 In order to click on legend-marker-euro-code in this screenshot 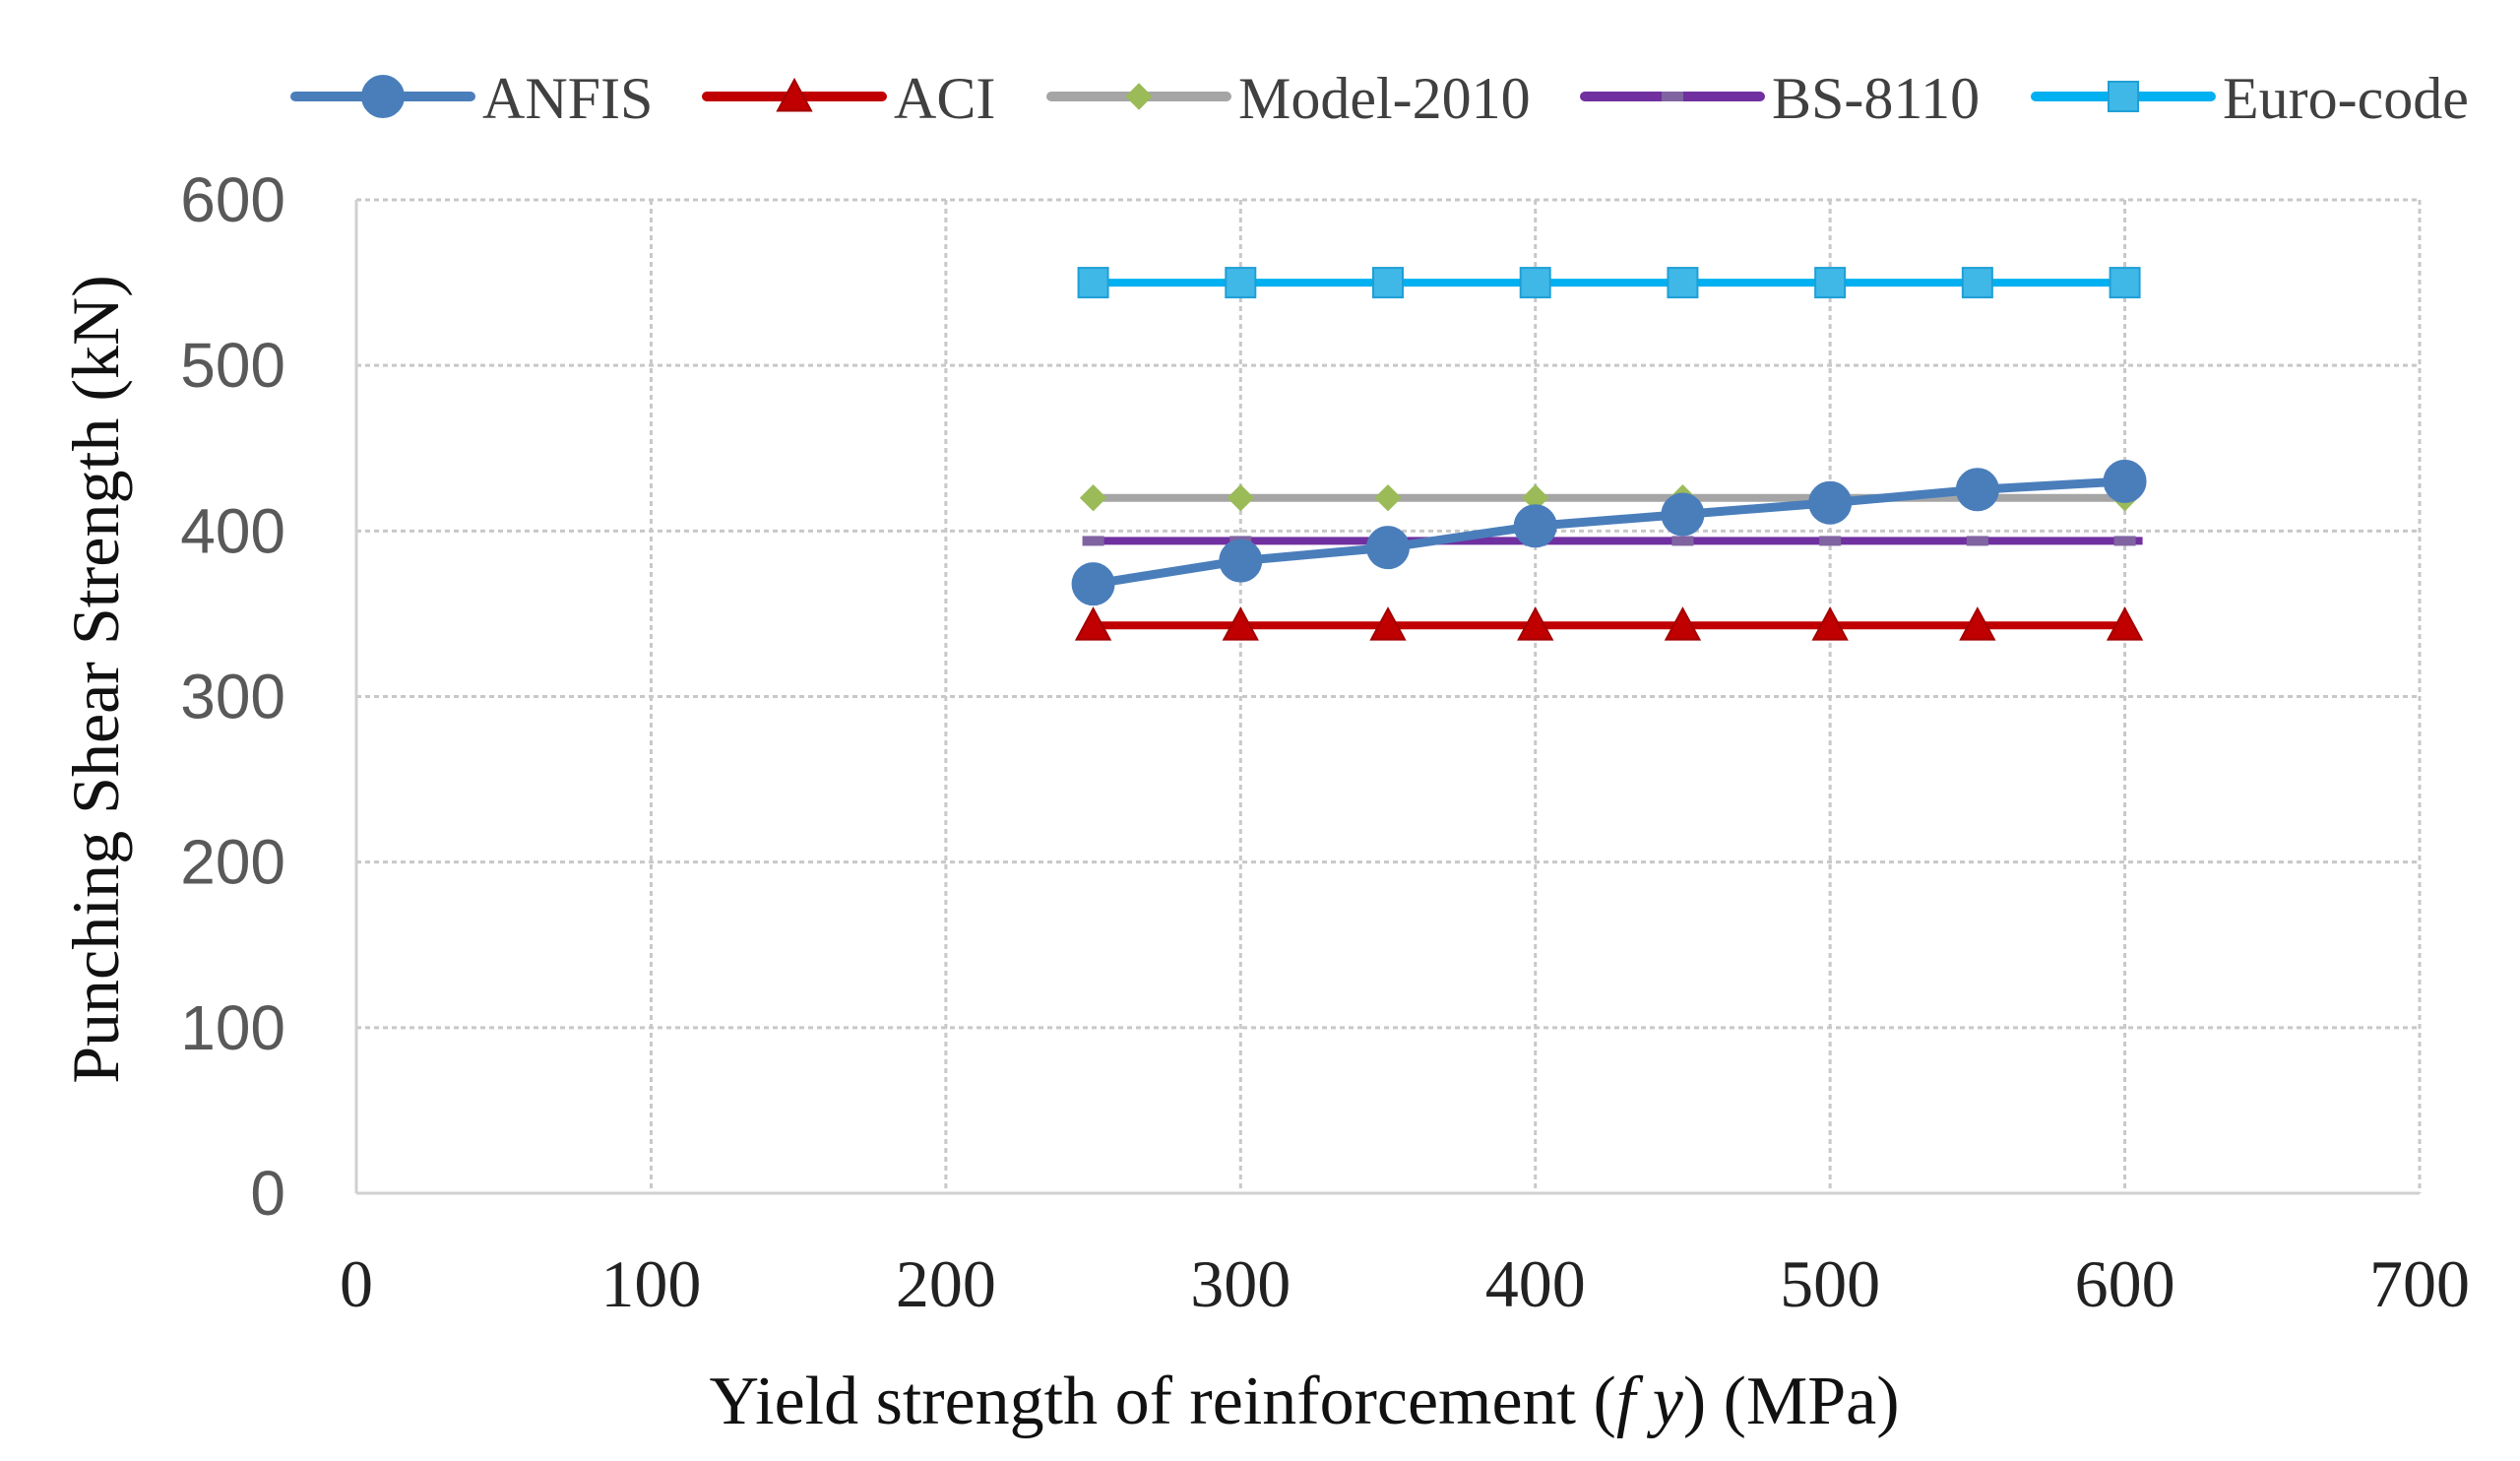, I will do `click(2123, 96)`.